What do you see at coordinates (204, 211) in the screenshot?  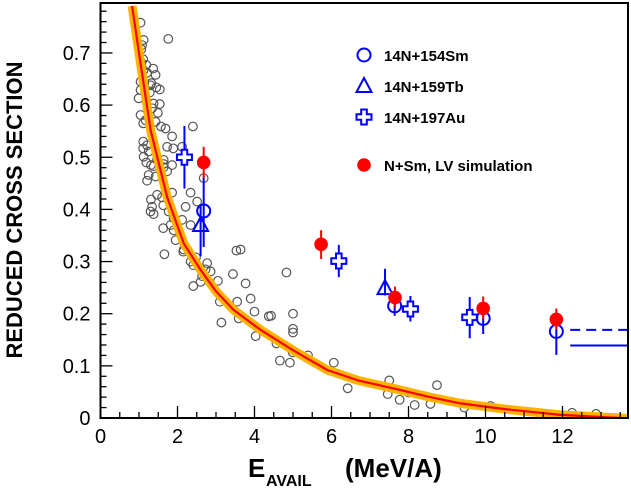 I see `open-circle-marker` at bounding box center [204, 211].